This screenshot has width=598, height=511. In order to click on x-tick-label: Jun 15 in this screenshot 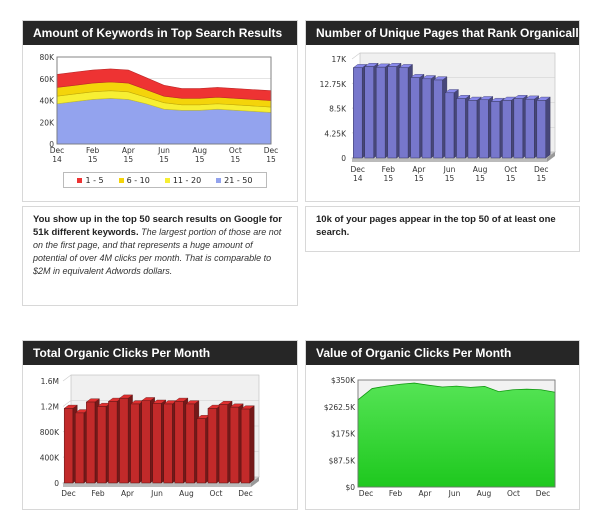, I will do `click(449, 174)`.